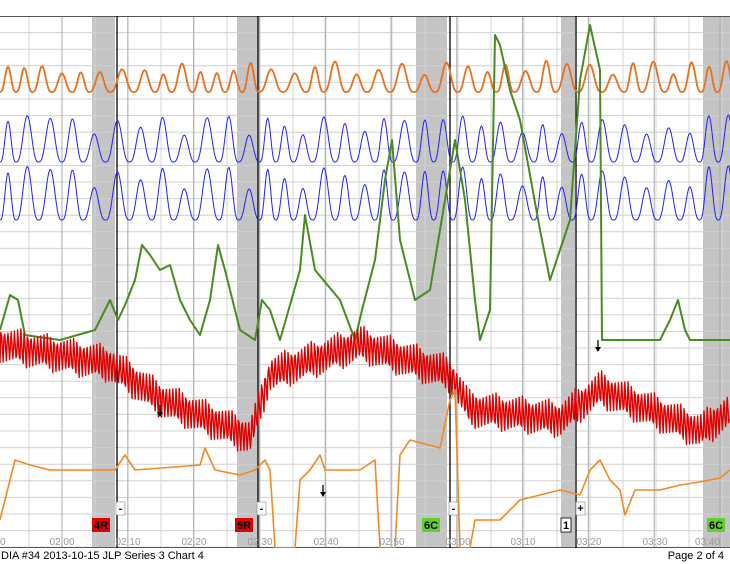 This screenshot has height=564, width=730. I want to click on time-tick-label: 03:00, so click(457, 542).